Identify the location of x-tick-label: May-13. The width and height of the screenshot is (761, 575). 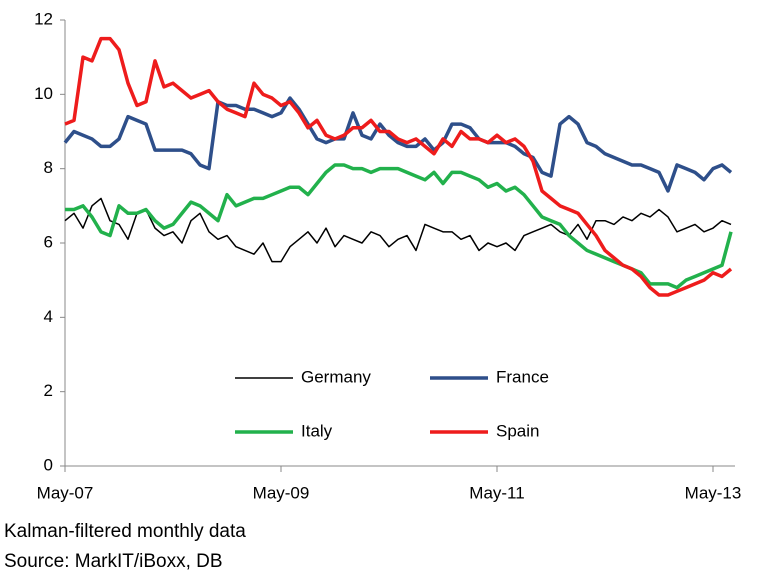
(713, 492).